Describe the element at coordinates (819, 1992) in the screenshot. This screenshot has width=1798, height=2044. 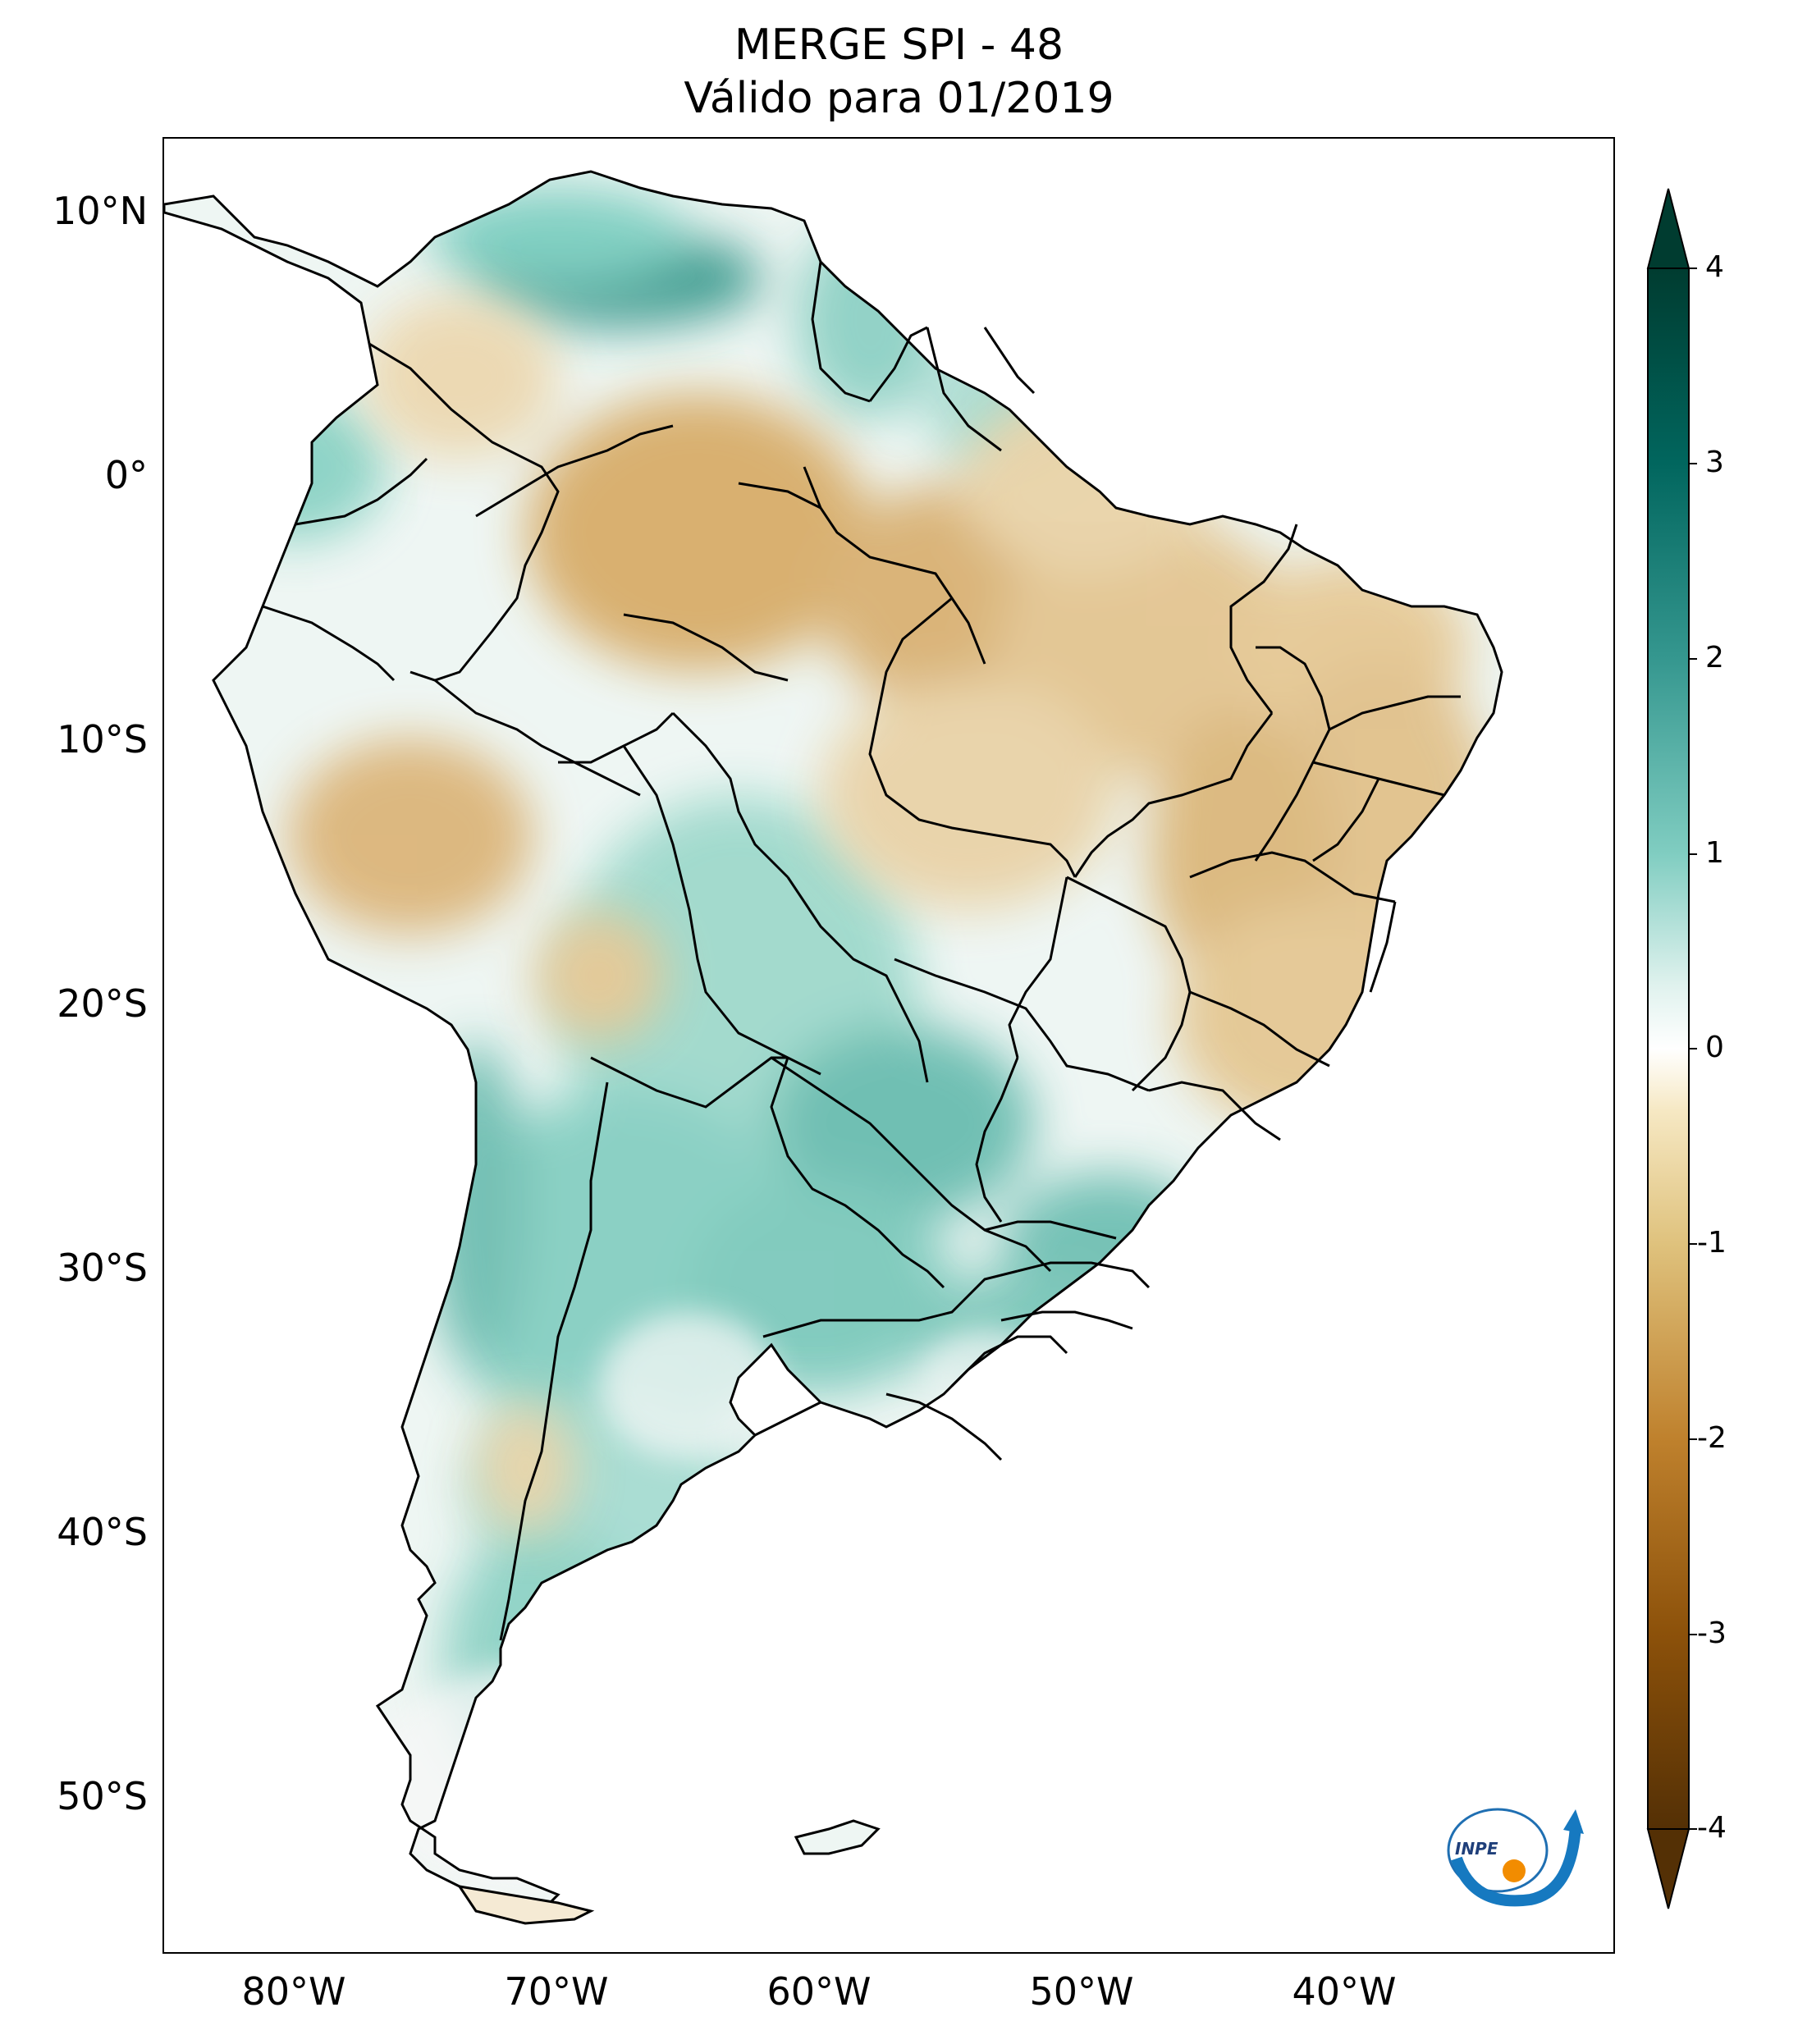
I see `lon-label-60w: 60°W` at that location.